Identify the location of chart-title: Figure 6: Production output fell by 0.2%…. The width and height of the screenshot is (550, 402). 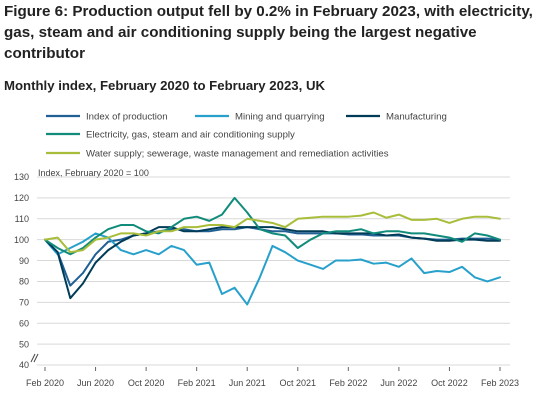
(268, 32).